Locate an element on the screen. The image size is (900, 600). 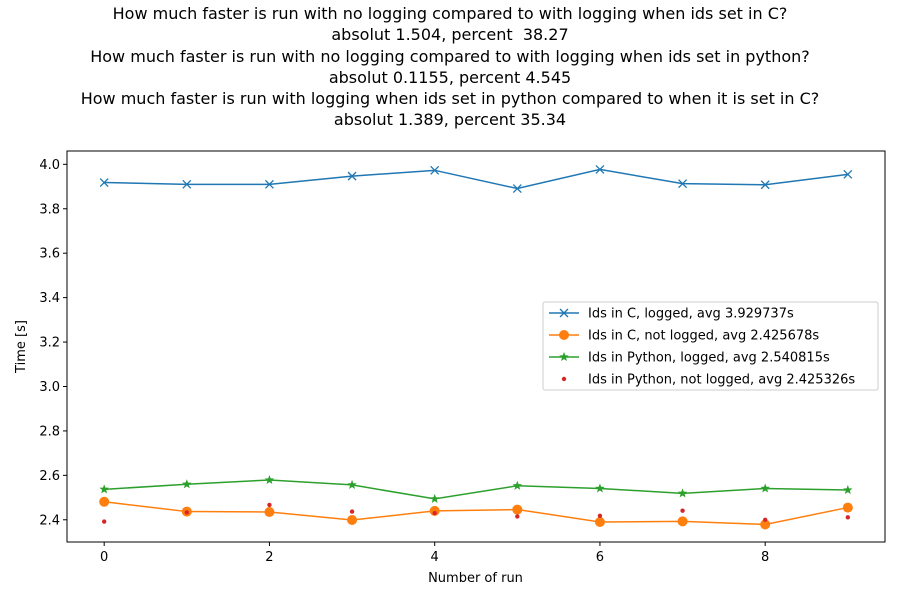
legend-marker-1-stroke-b is located at coordinates (564, 313).